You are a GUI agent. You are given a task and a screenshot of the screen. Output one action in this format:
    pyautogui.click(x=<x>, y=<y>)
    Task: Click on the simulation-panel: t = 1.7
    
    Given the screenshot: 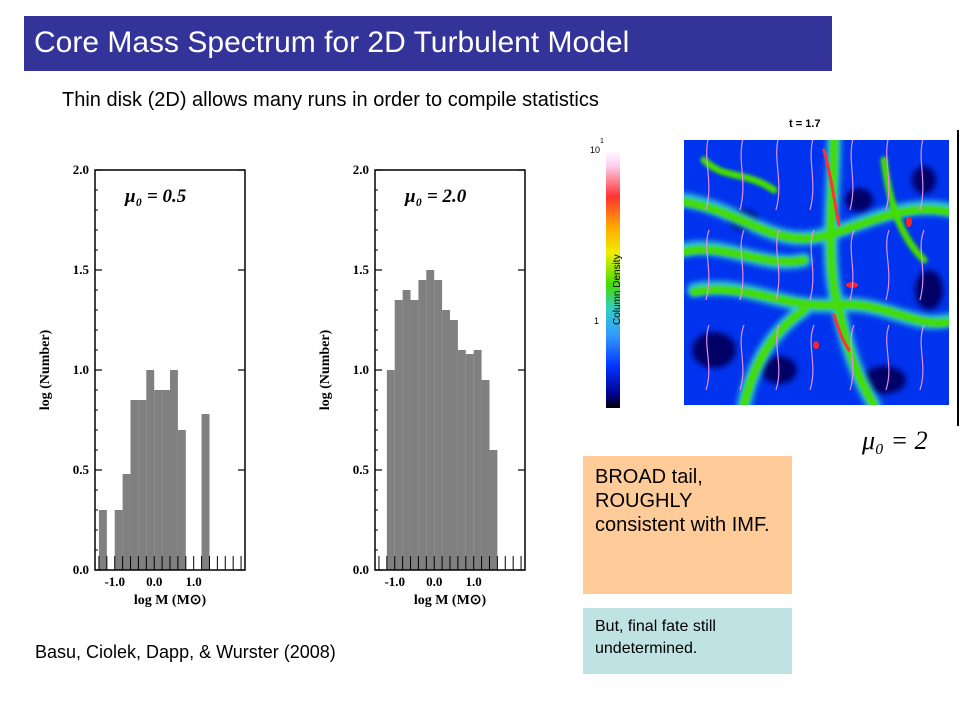 What is the action you would take?
    pyautogui.click(x=822, y=278)
    